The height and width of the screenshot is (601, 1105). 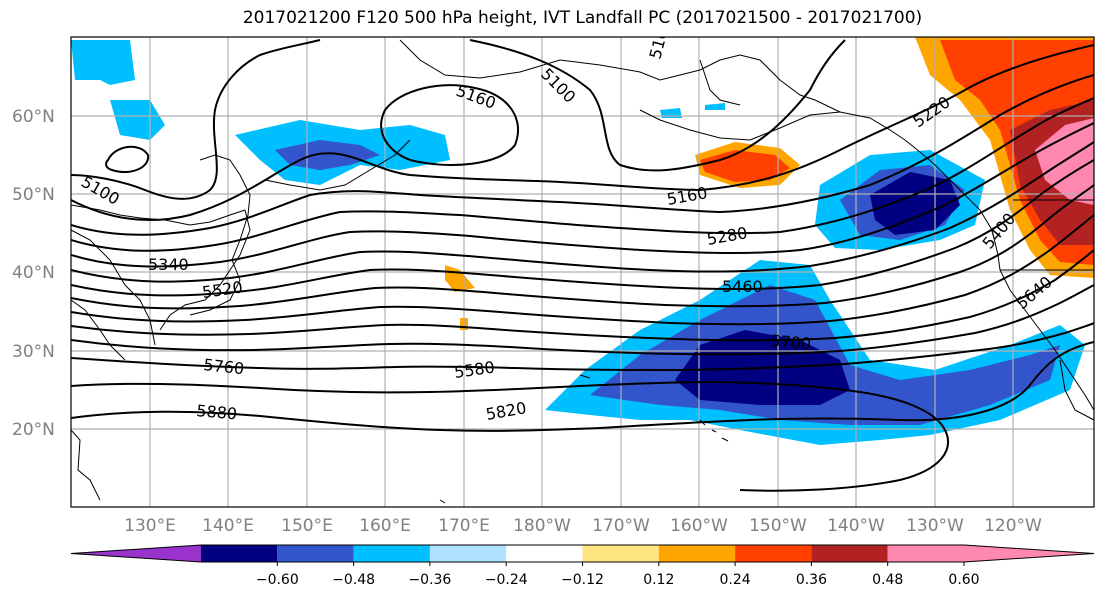 What do you see at coordinates (811, 580) in the screenshot?
I see `colorbar-tick-label: 0.36` at bounding box center [811, 580].